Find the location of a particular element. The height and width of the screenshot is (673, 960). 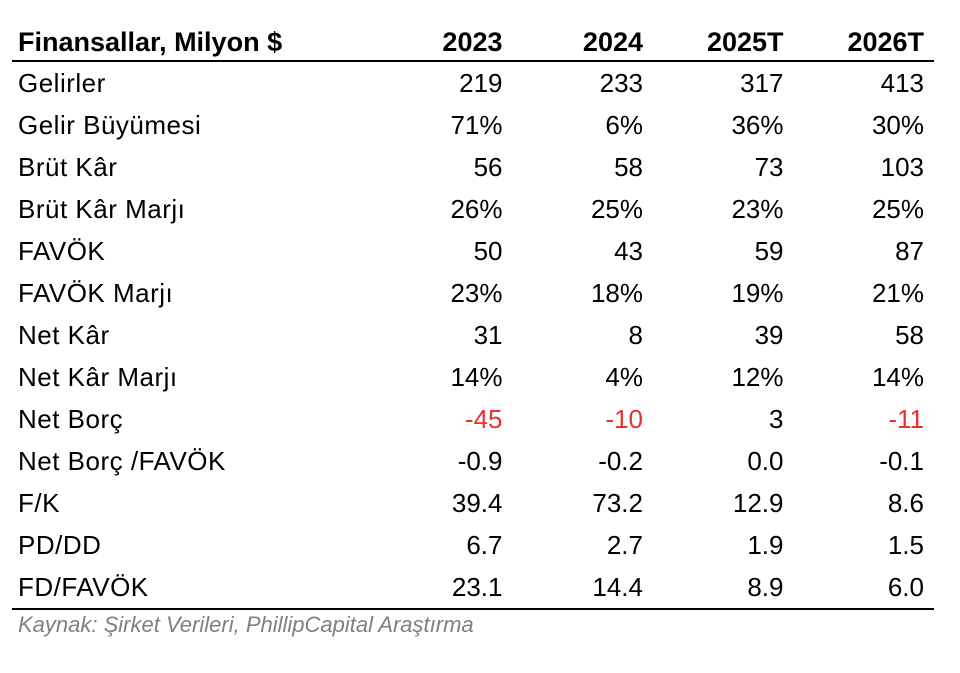

row-label: Brüt Kâr is located at coordinates (68, 166).